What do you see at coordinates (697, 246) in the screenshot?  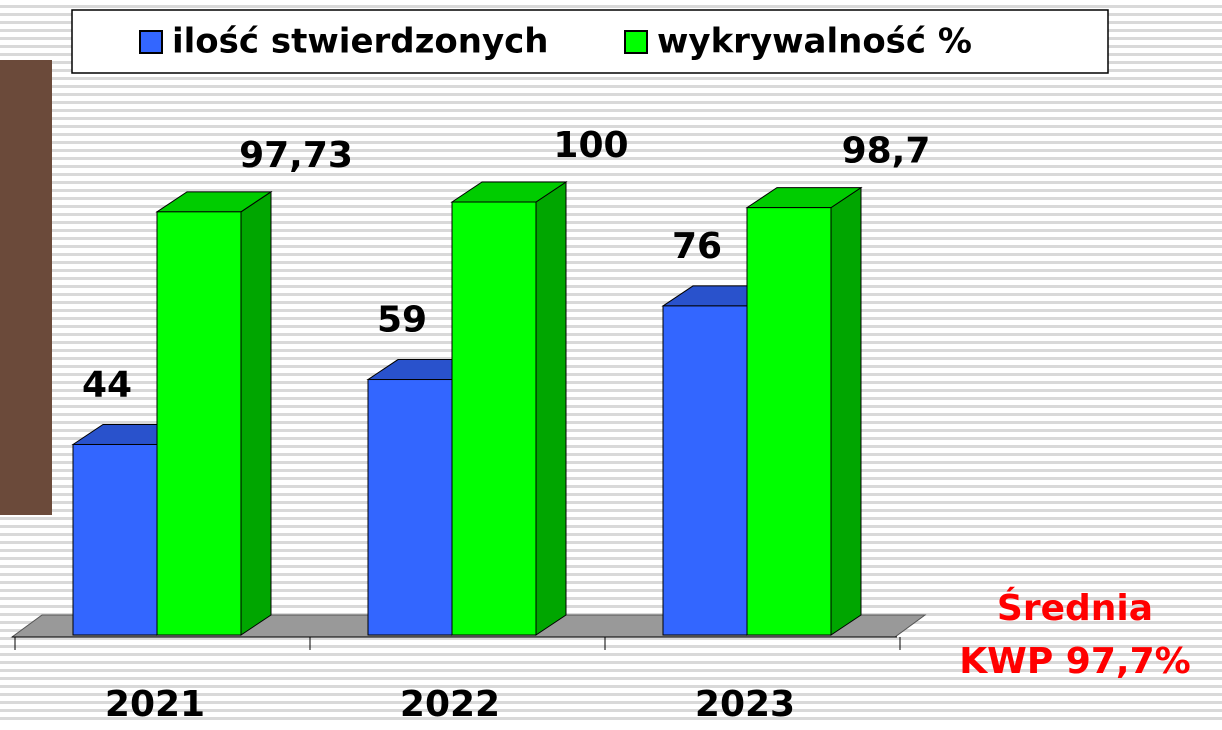 I see `value-label: 76` at bounding box center [697, 246].